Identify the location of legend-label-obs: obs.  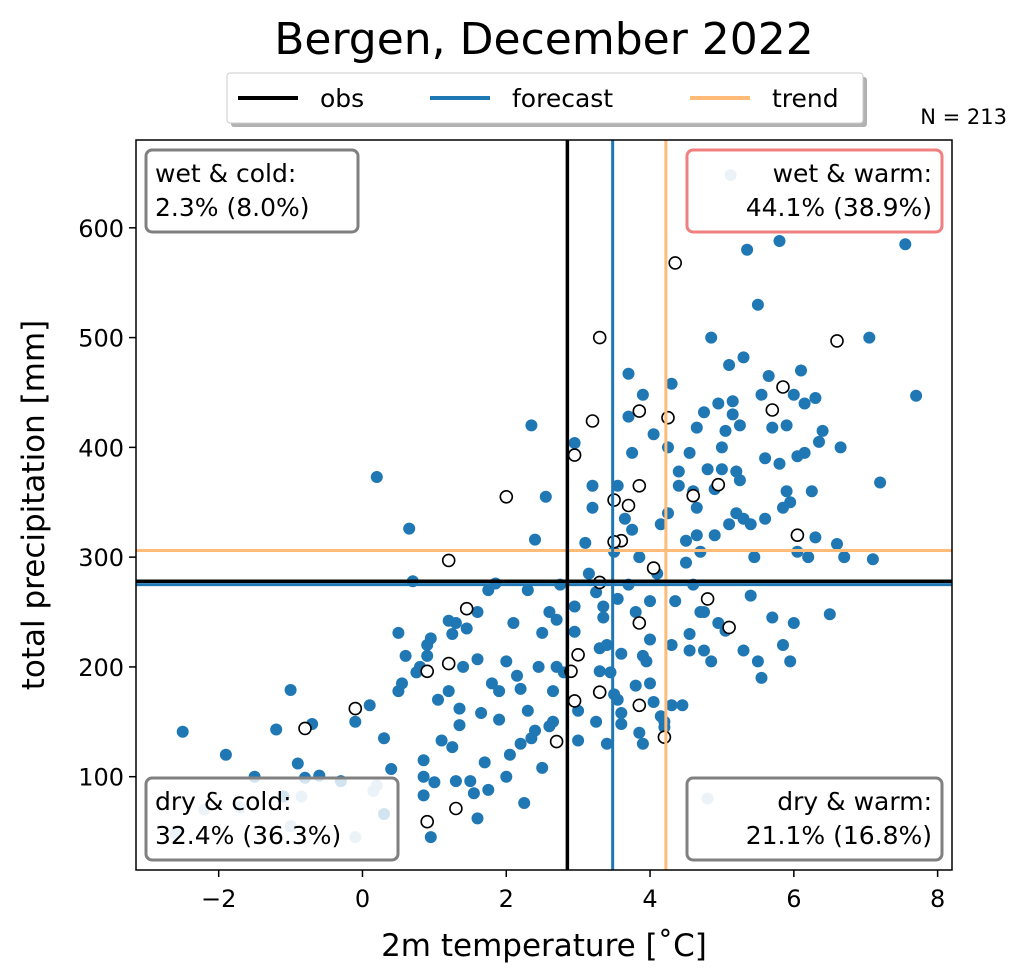
(342, 98).